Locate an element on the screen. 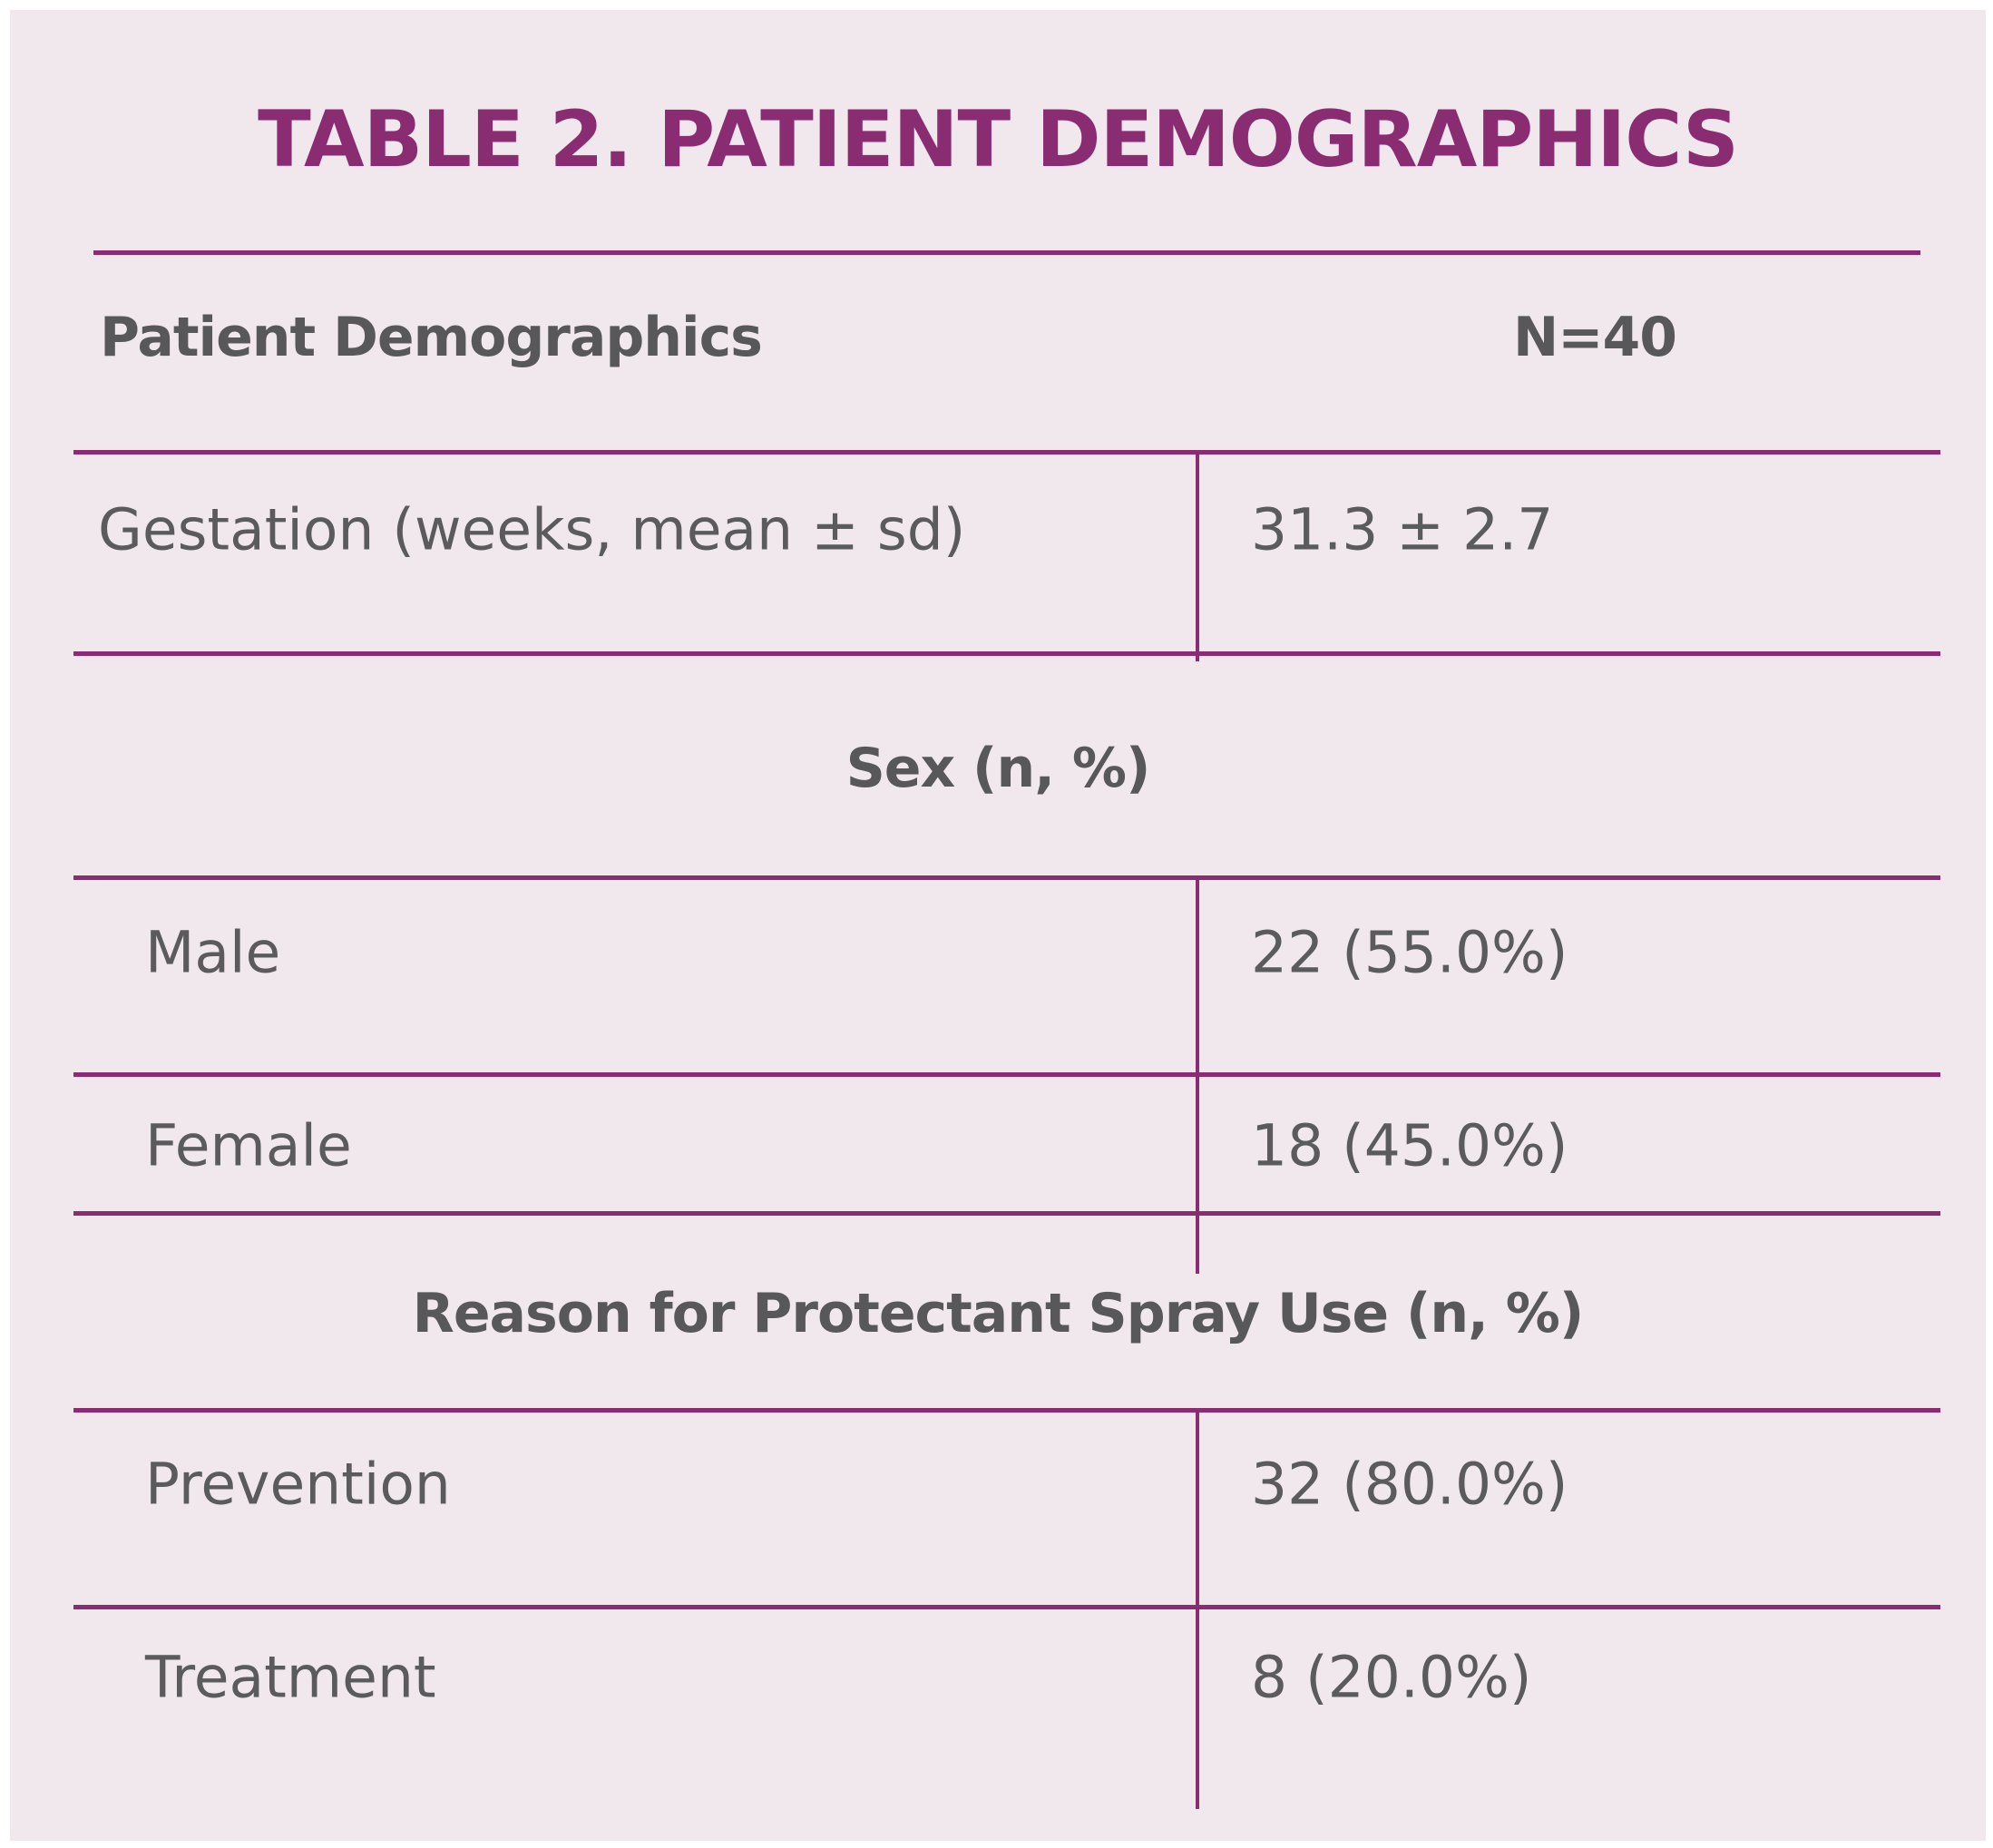  gestation-label: Gestation (weeks, mean ± sd) is located at coordinates (532, 529).